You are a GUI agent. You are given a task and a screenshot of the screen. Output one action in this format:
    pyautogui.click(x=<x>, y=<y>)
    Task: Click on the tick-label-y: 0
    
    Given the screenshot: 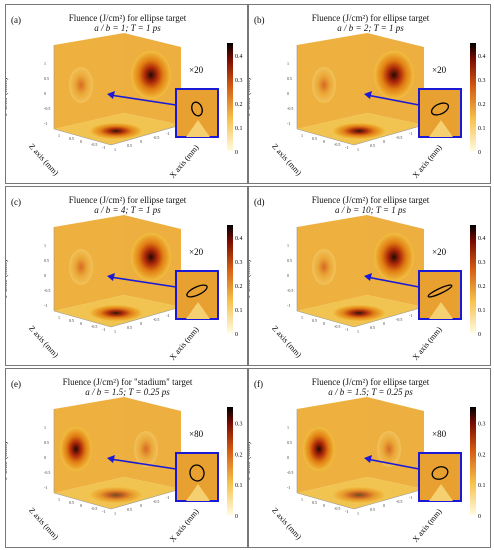 What is the action you would take?
    pyautogui.click(x=288, y=275)
    